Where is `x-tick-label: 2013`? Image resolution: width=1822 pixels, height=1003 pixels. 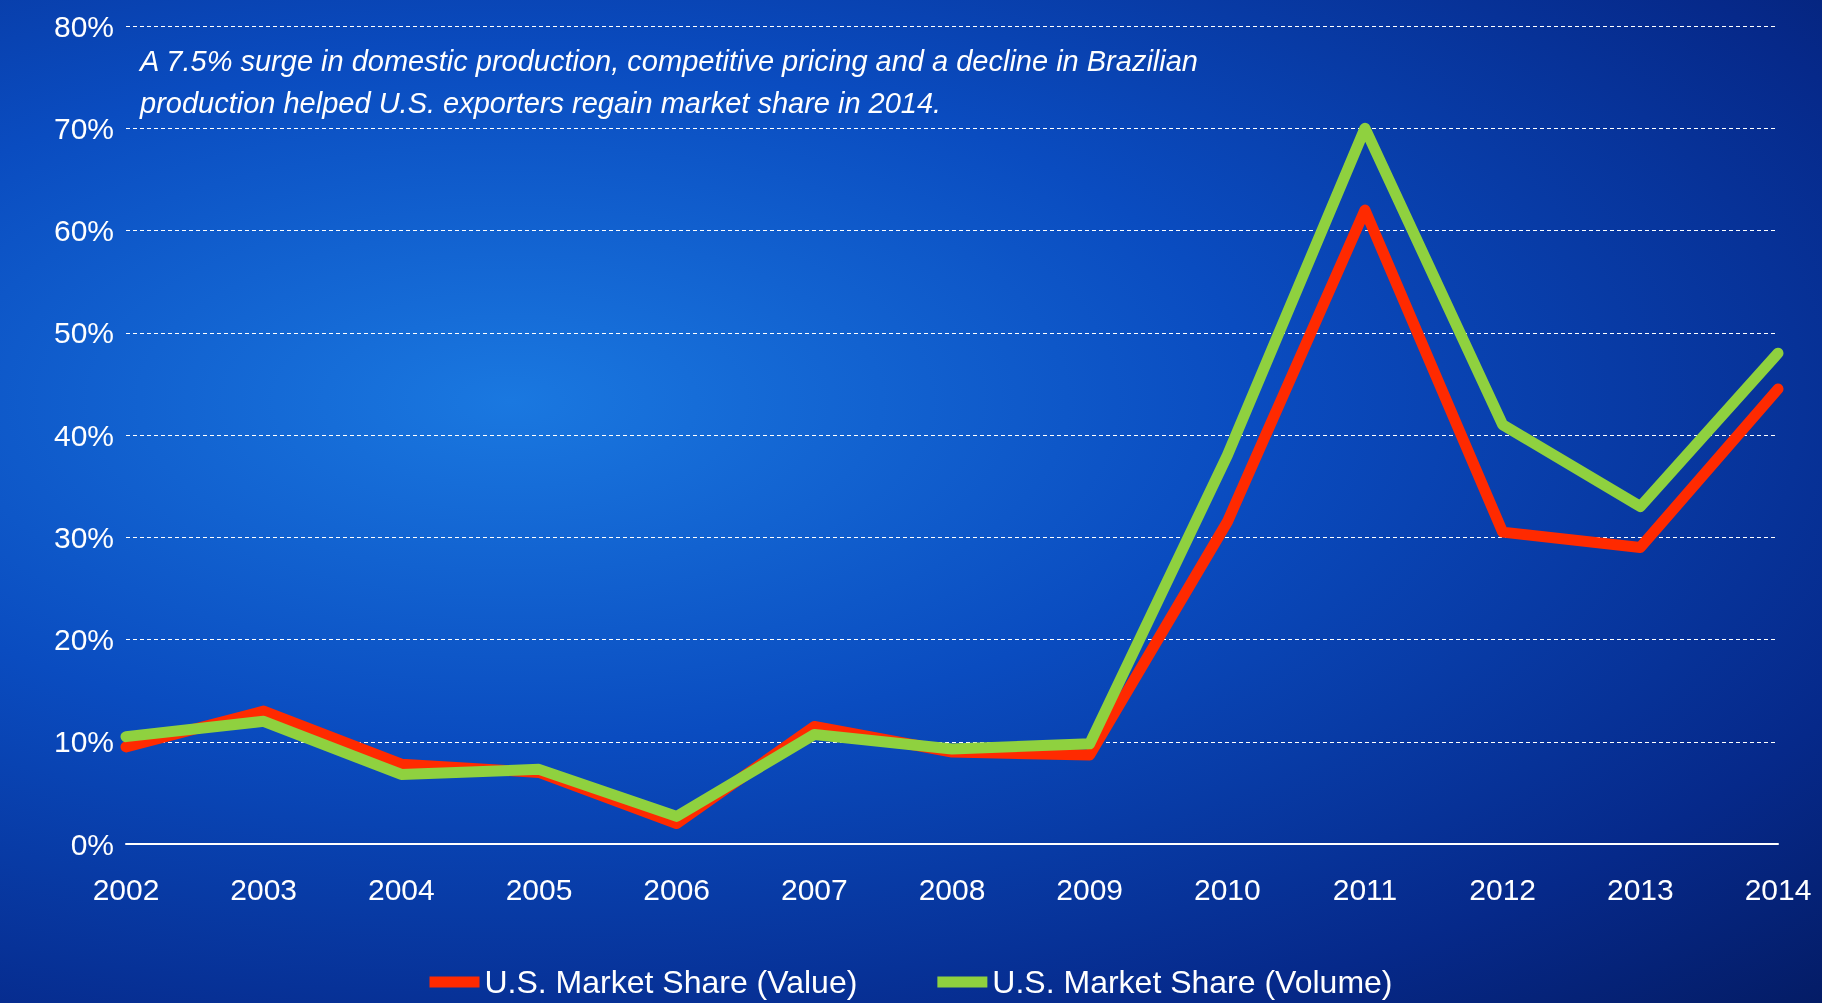
x-tick-label: 2013 is located at coordinates (1640, 889).